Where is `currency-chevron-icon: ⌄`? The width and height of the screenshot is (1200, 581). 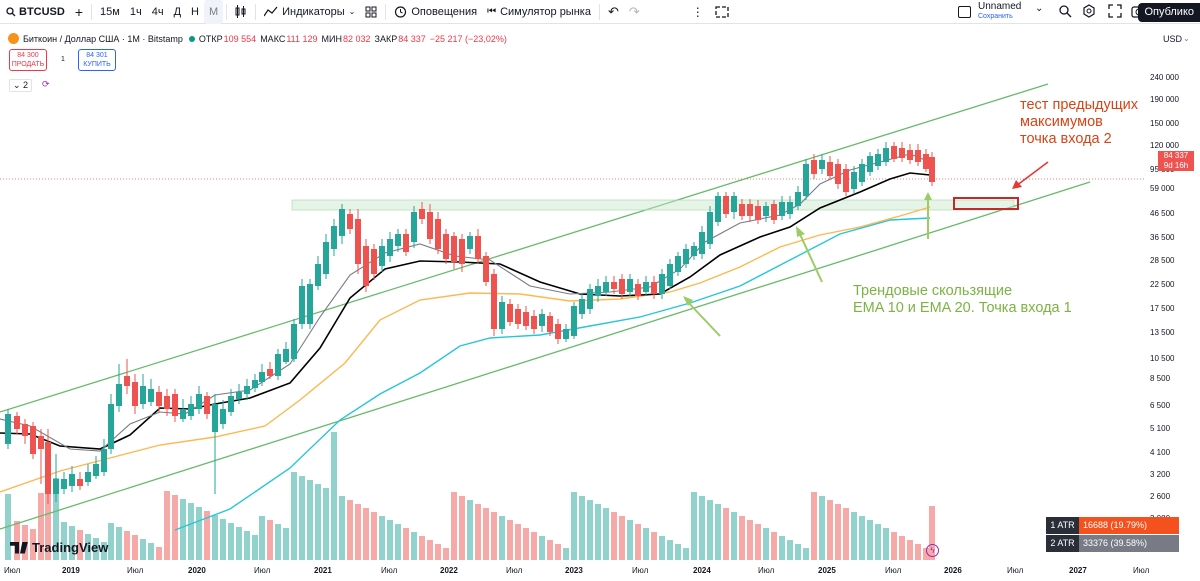
currency-chevron-icon: ⌄ is located at coordinates (1186, 38).